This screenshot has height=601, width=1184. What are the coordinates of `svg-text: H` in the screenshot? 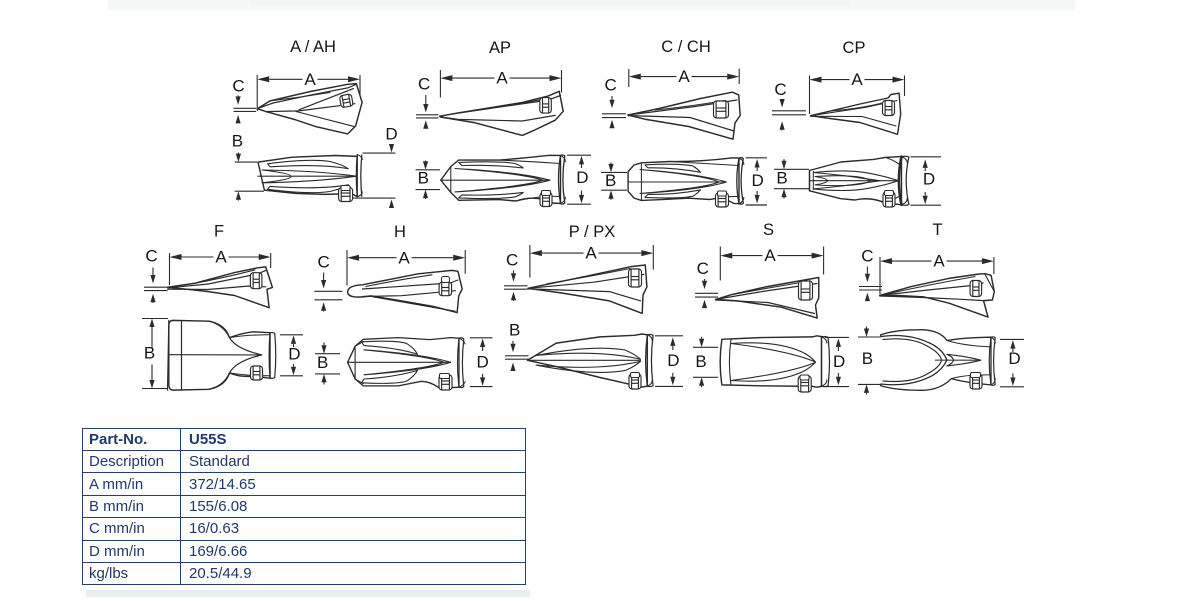 It's located at (400, 232).